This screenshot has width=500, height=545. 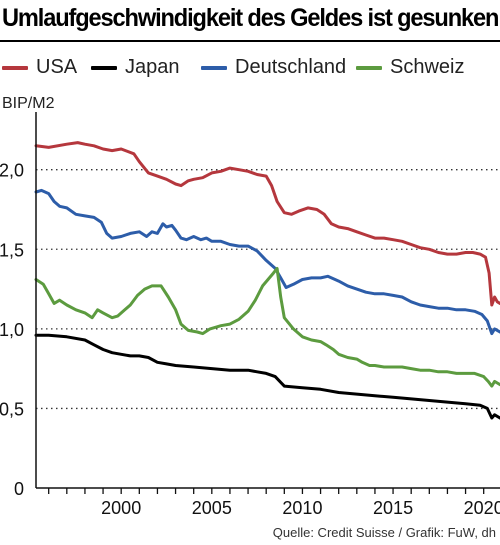 I want to click on y-axis-ticks: 0 0,5 1,0 1,5 2,0, so click(x=12, y=330).